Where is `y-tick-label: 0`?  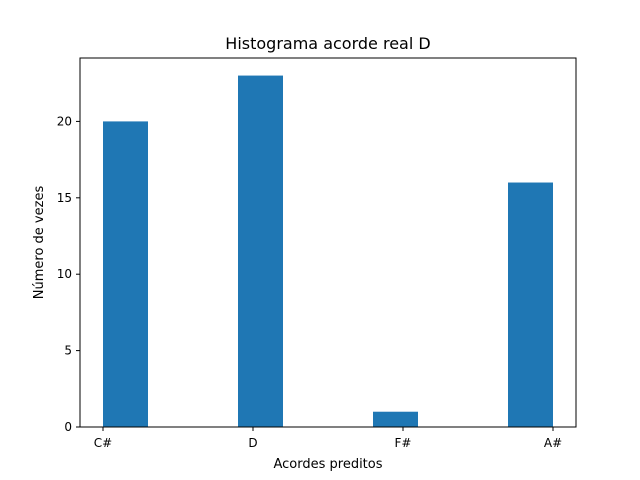 y-tick-label: 0 is located at coordinates (68, 427).